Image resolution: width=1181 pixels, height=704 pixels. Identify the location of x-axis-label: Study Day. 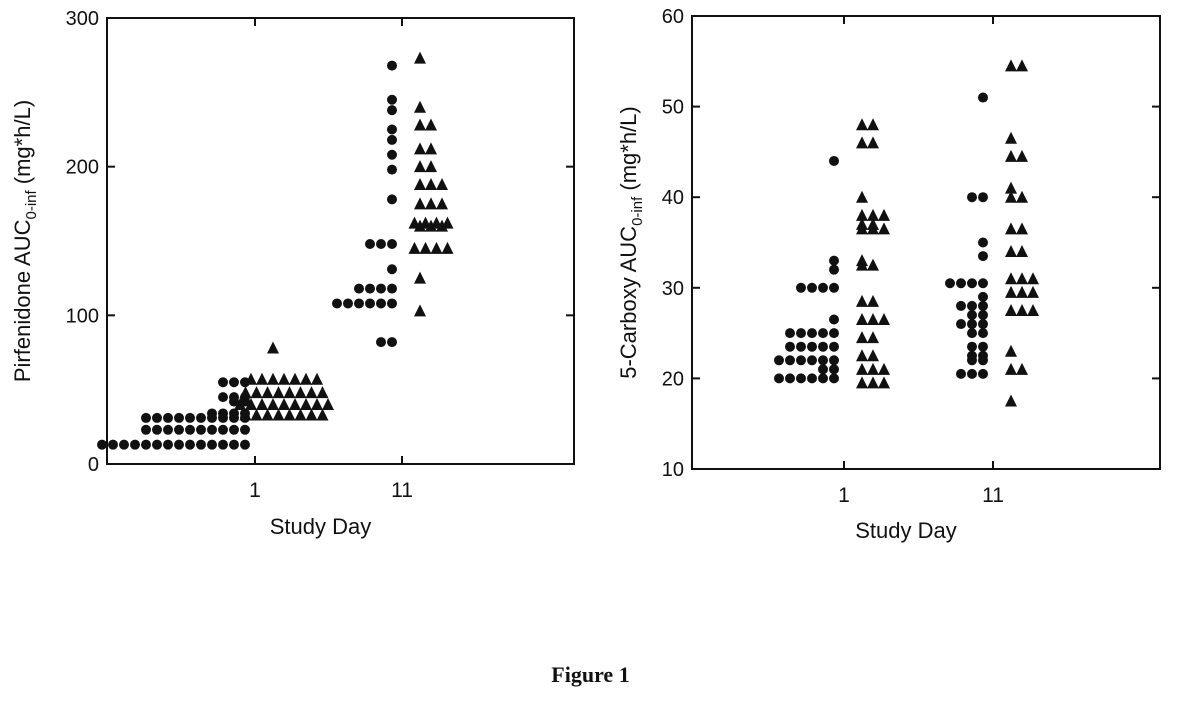
(321, 526).